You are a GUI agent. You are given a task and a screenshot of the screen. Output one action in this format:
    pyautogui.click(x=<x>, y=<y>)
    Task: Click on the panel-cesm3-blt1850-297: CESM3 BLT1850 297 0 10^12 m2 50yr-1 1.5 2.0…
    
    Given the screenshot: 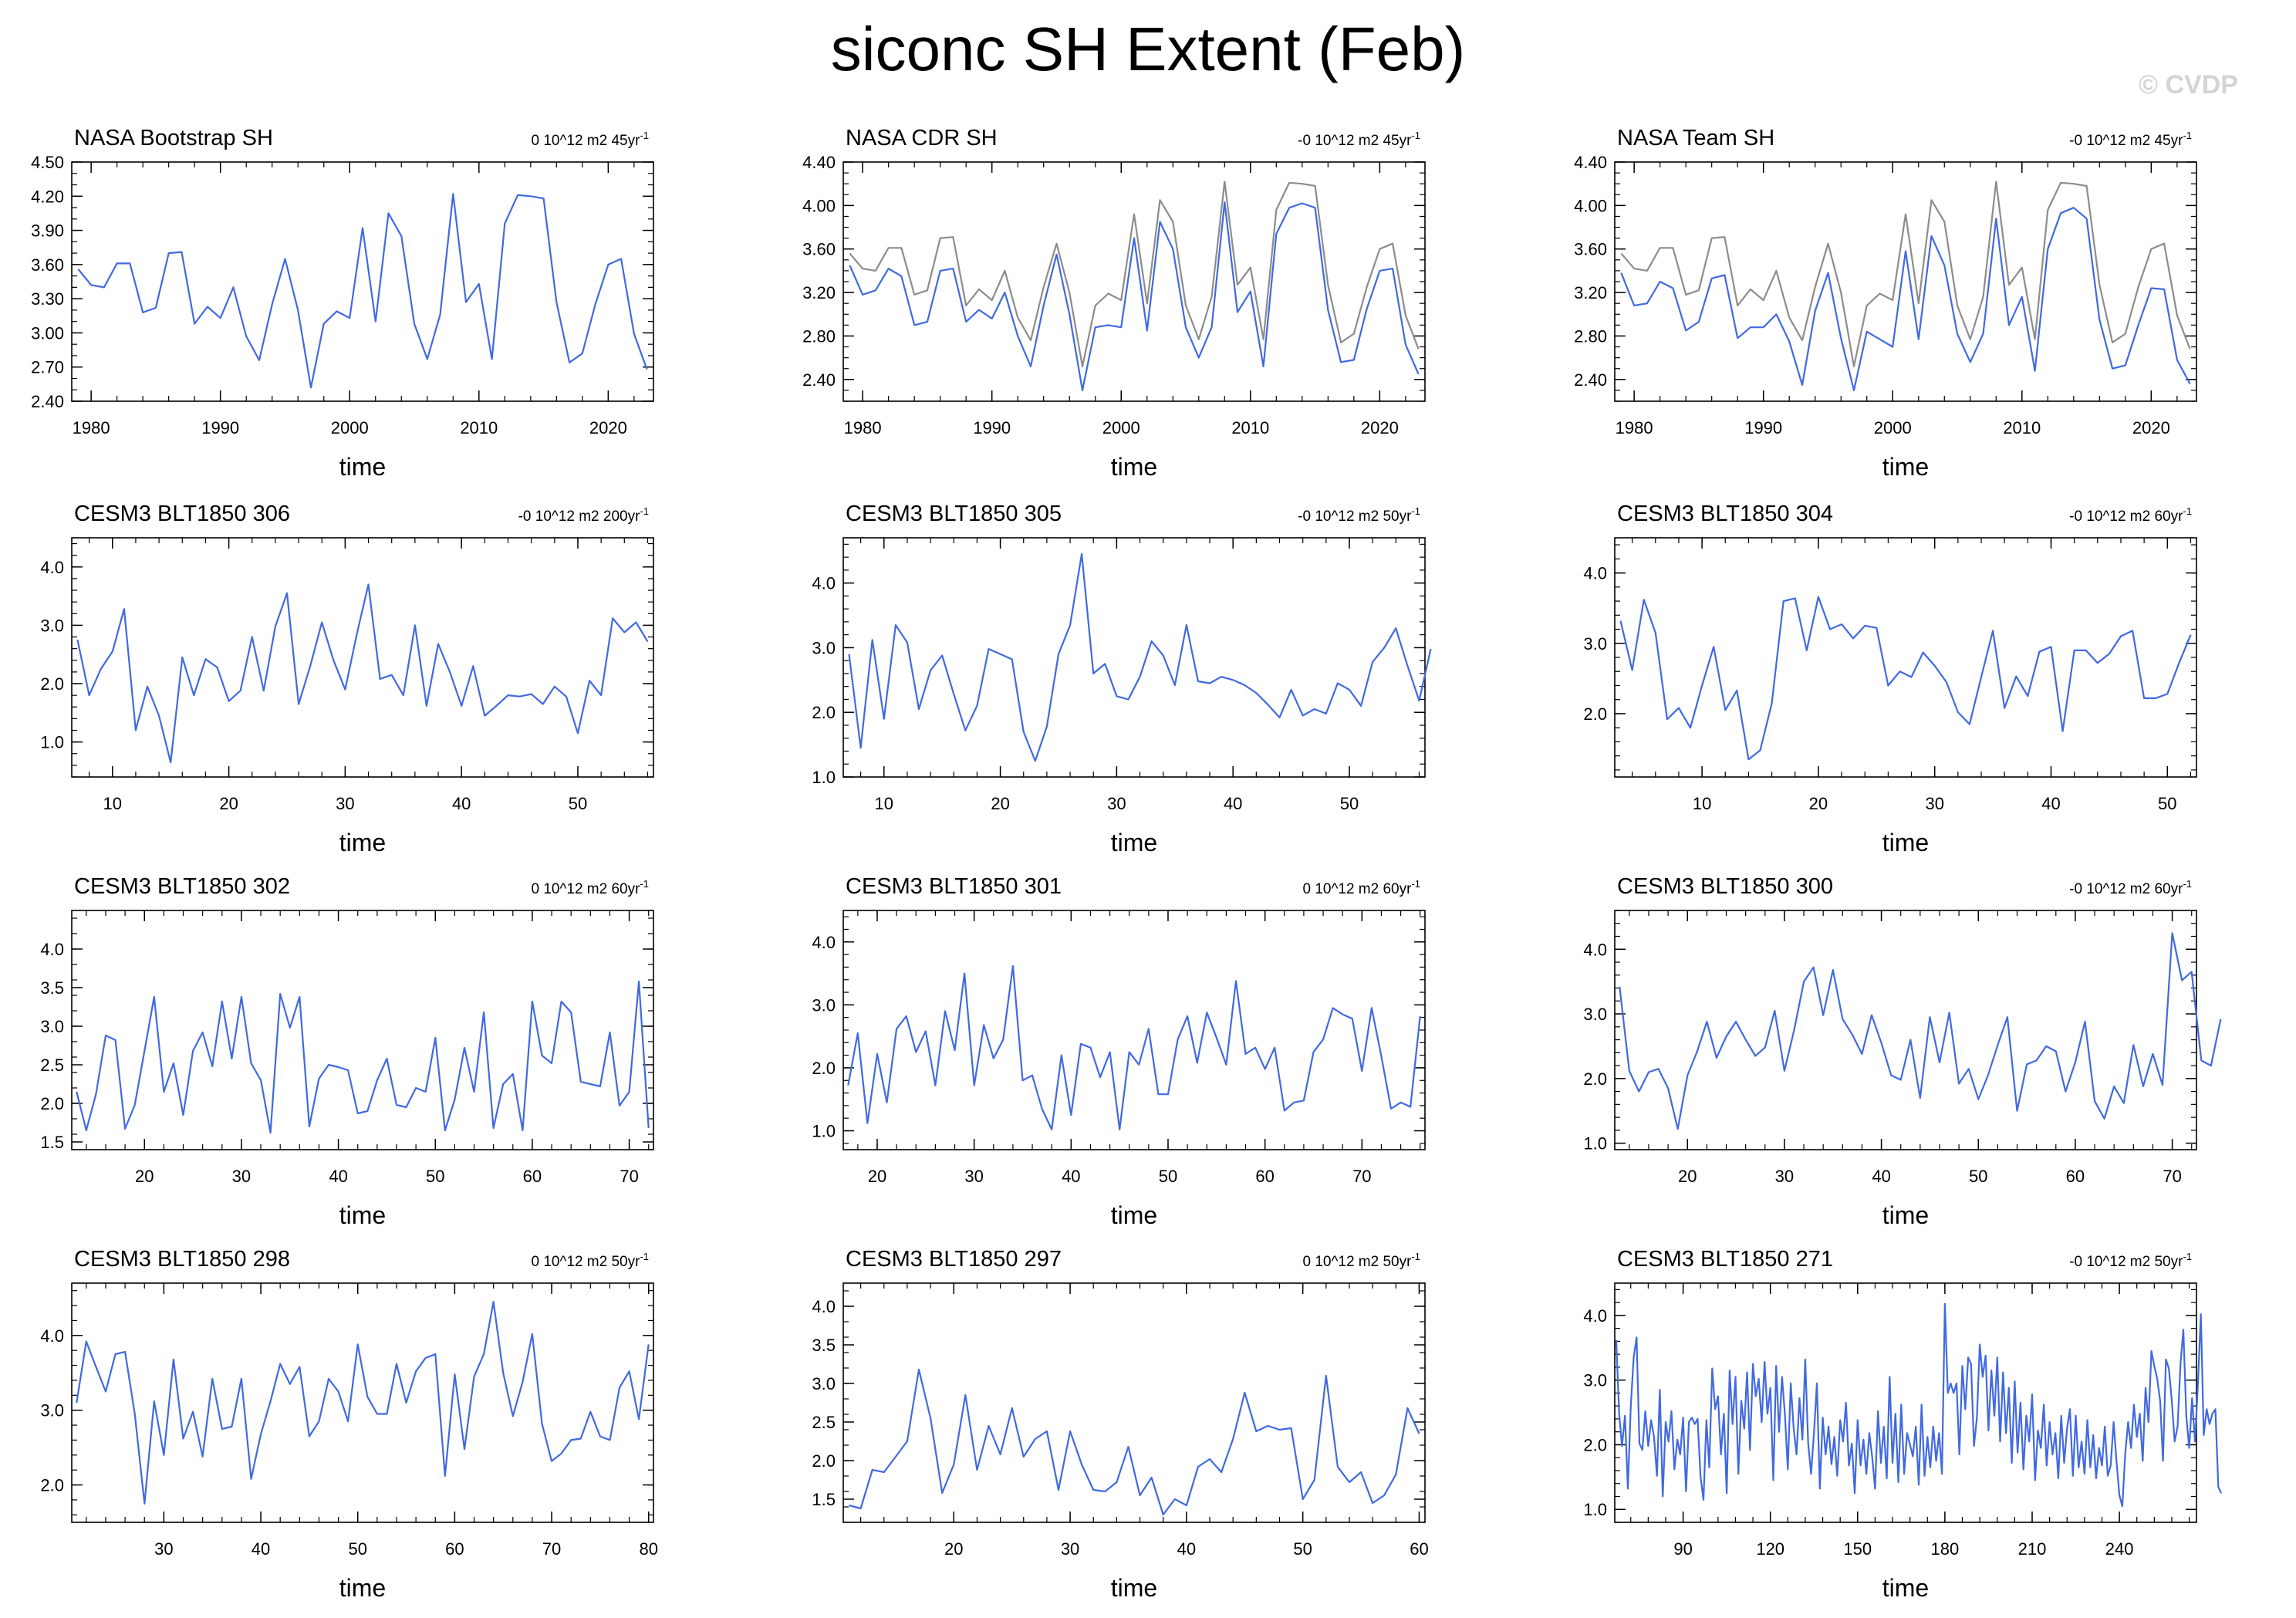 What is the action you would take?
    pyautogui.click(x=1120, y=1424)
    